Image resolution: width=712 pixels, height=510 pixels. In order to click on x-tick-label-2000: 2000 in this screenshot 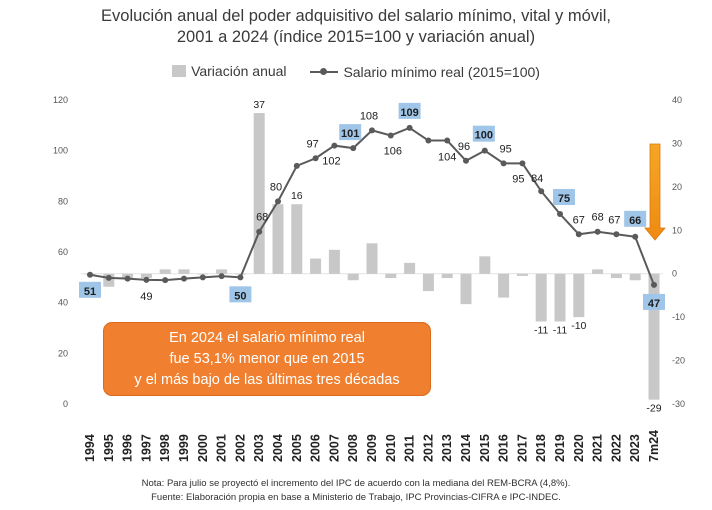, I will do `click(203, 448)`.